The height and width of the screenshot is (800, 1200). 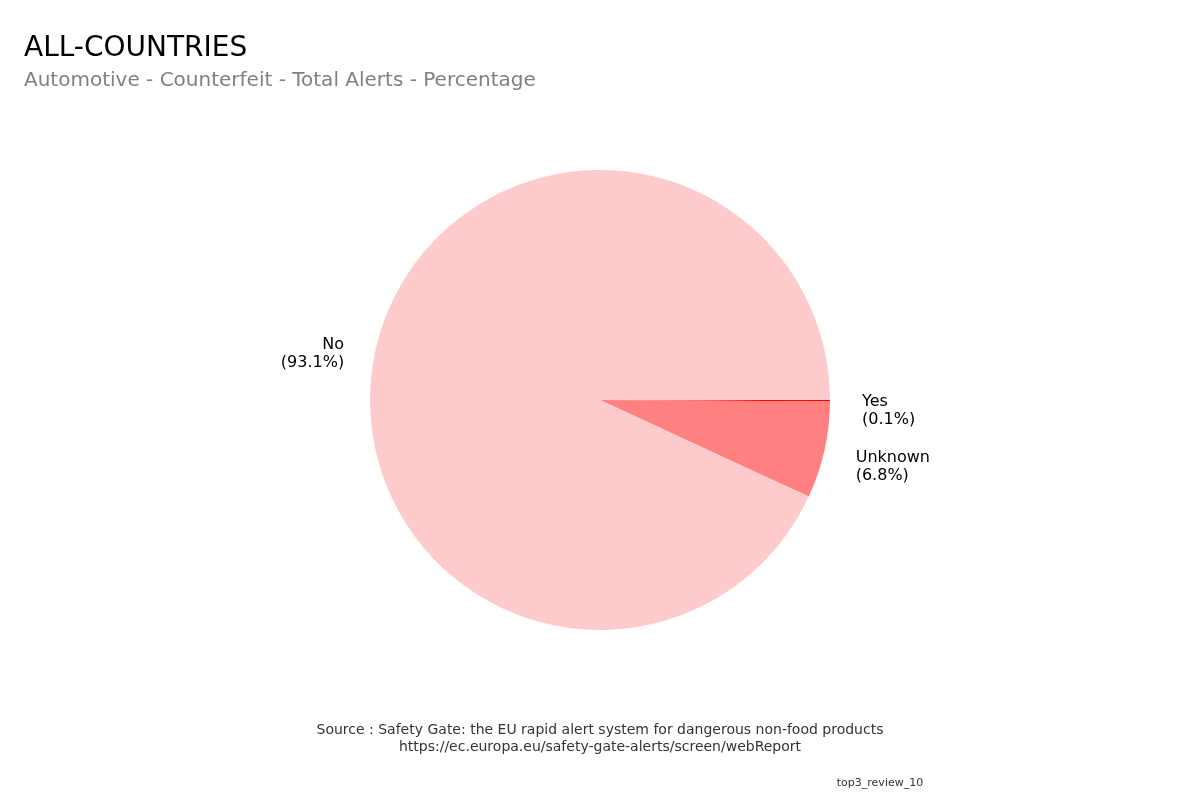 What do you see at coordinates (280, 79) in the screenshot?
I see `chart-subtitle: Automotive - Counterfeit - Total Alerts - Percentage` at bounding box center [280, 79].